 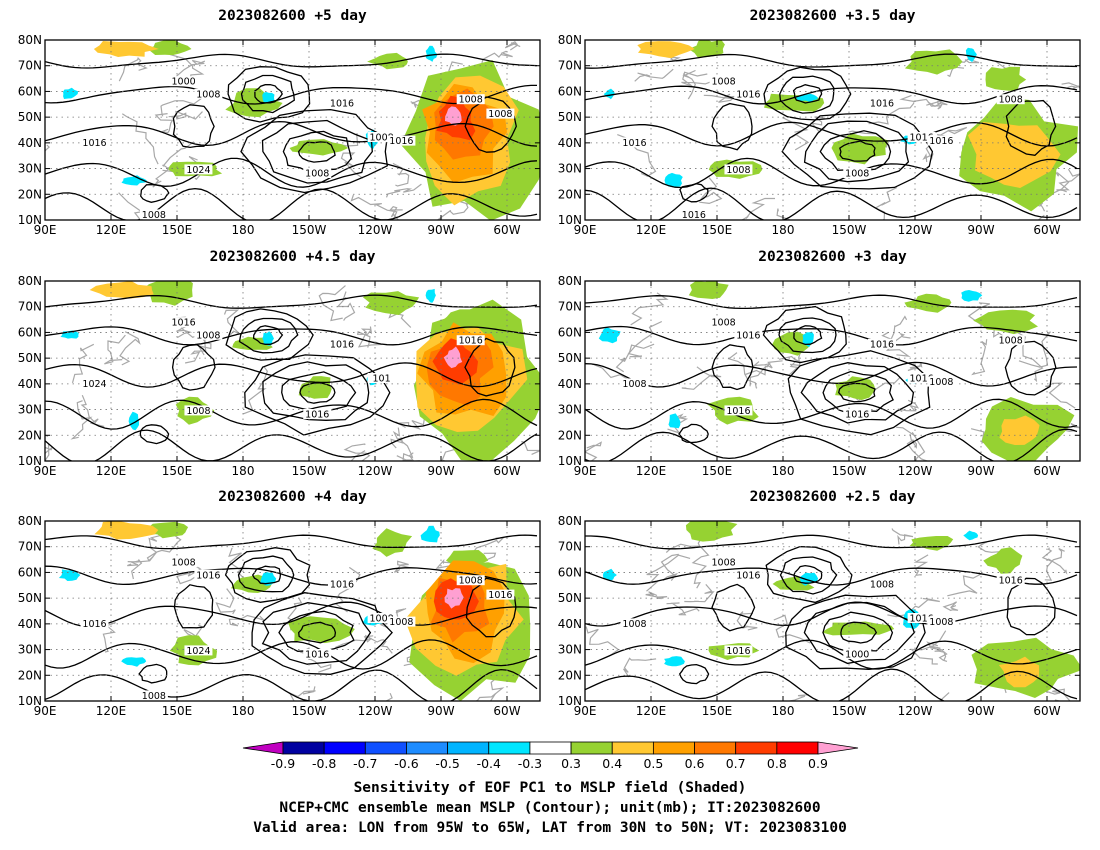 I want to click on sensitivity-shading, so click(x=840, y=126).